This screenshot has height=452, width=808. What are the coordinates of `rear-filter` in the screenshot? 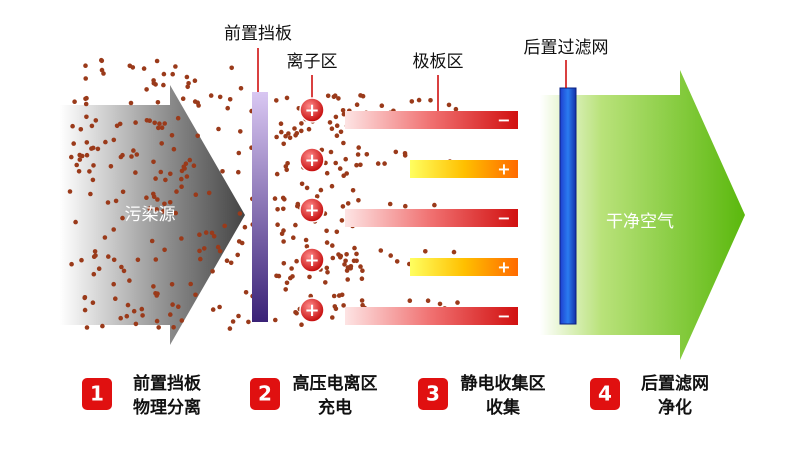 It's located at (568, 206).